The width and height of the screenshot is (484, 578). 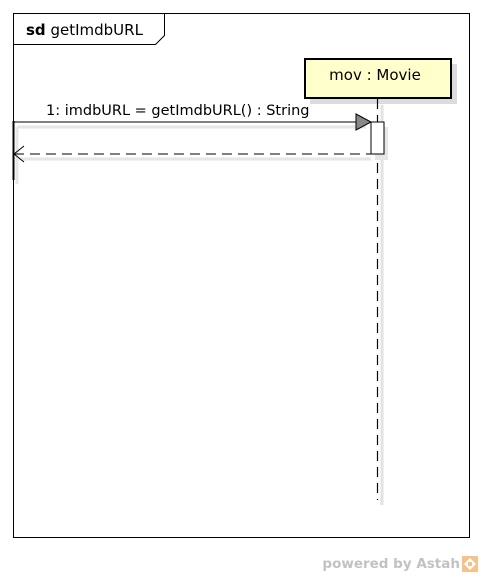 I want to click on astah-logo-icon, so click(x=470, y=564).